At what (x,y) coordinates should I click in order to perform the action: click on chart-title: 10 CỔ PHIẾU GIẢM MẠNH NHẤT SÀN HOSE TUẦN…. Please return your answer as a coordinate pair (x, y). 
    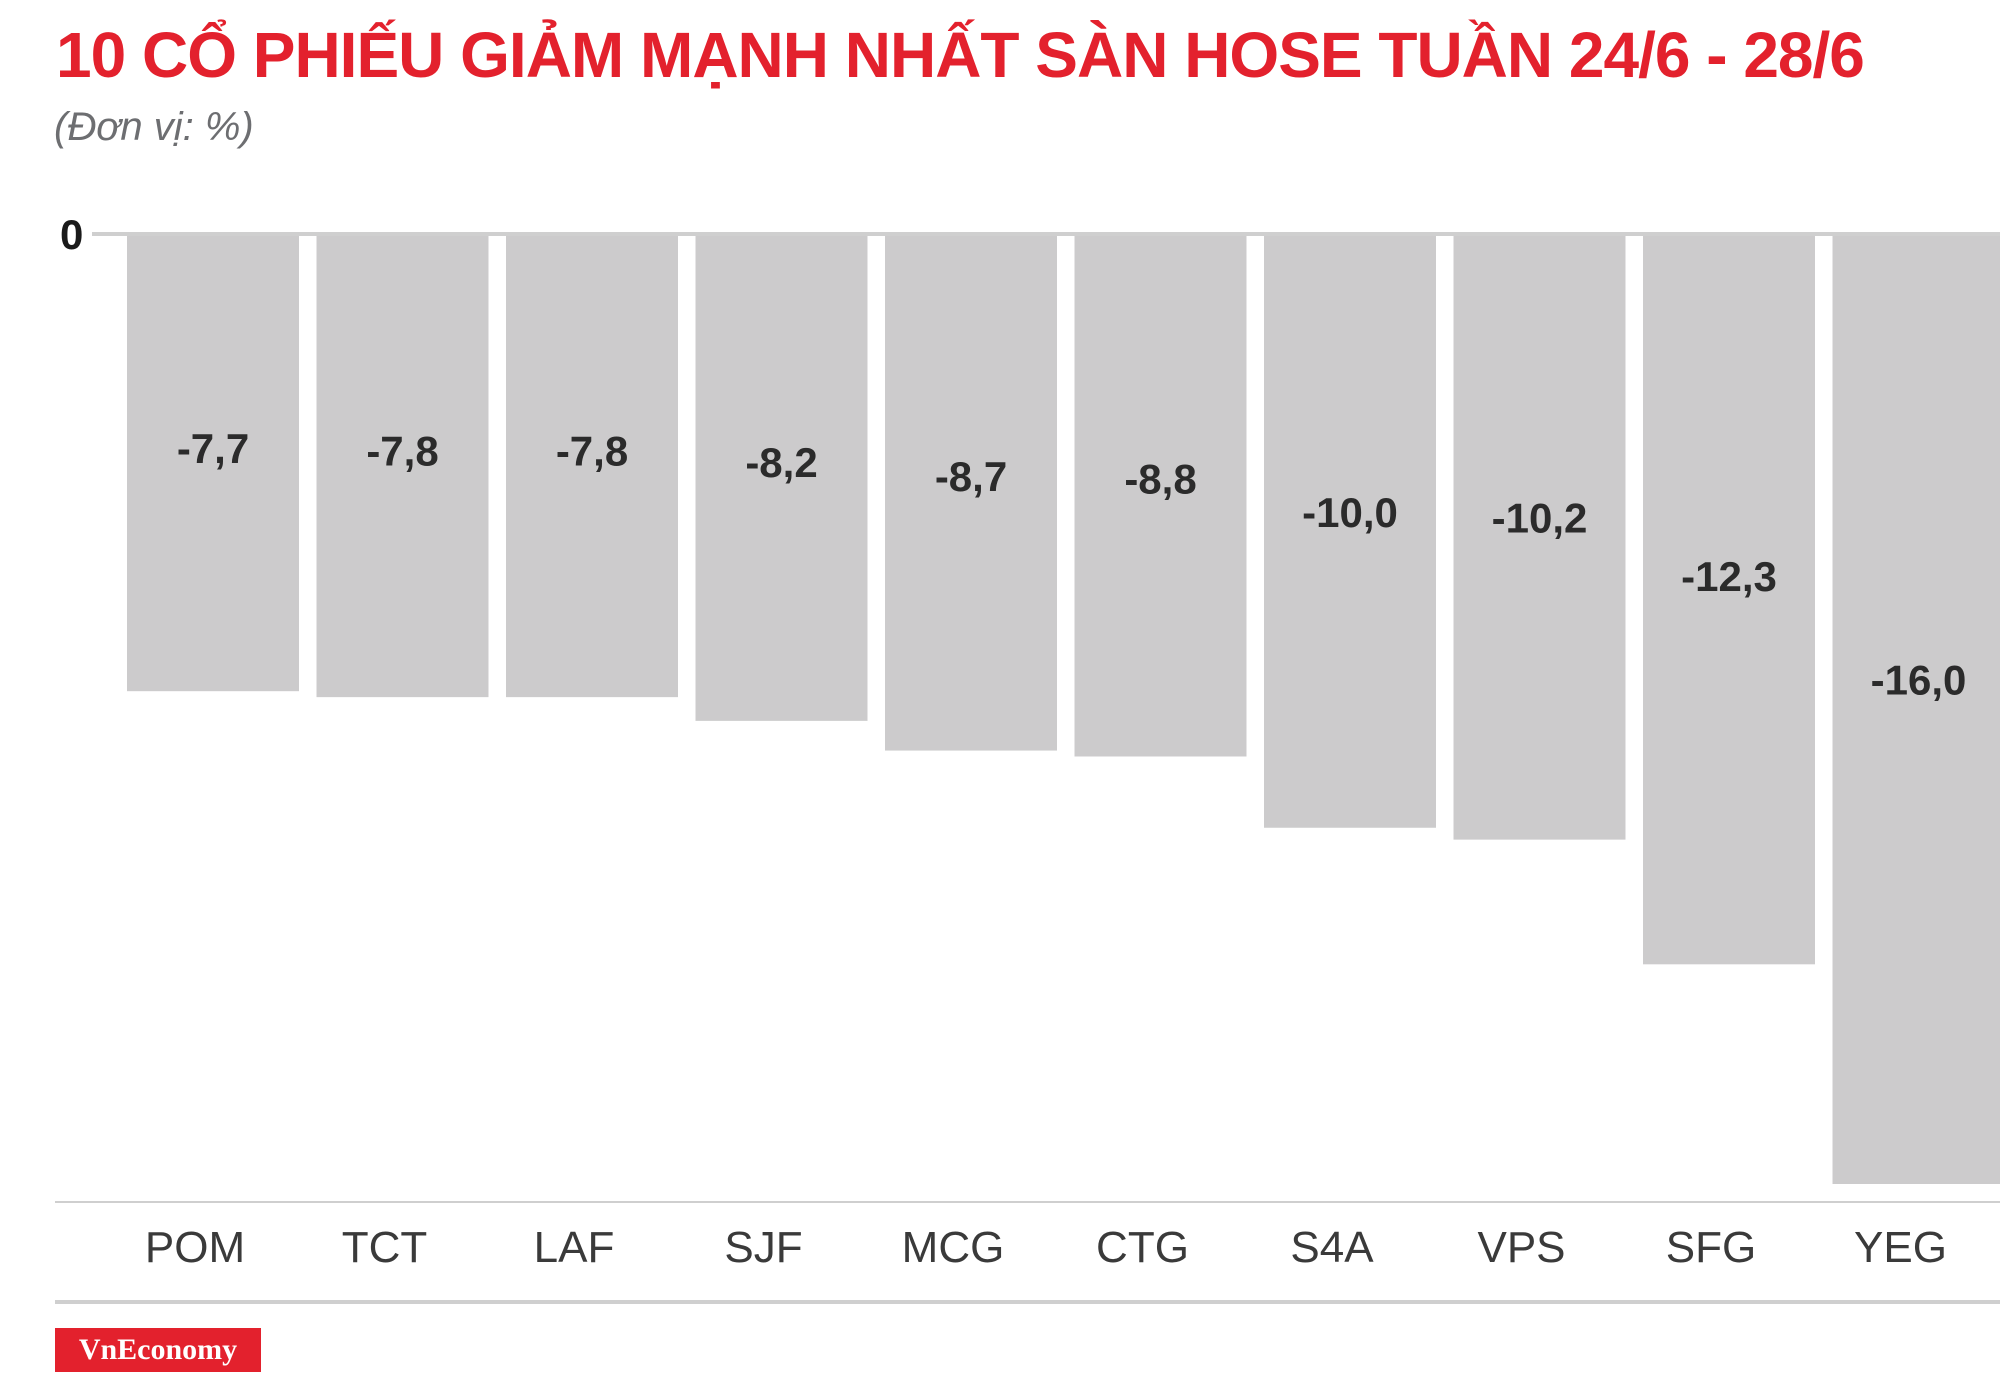
    Looking at the image, I should click on (960, 55).